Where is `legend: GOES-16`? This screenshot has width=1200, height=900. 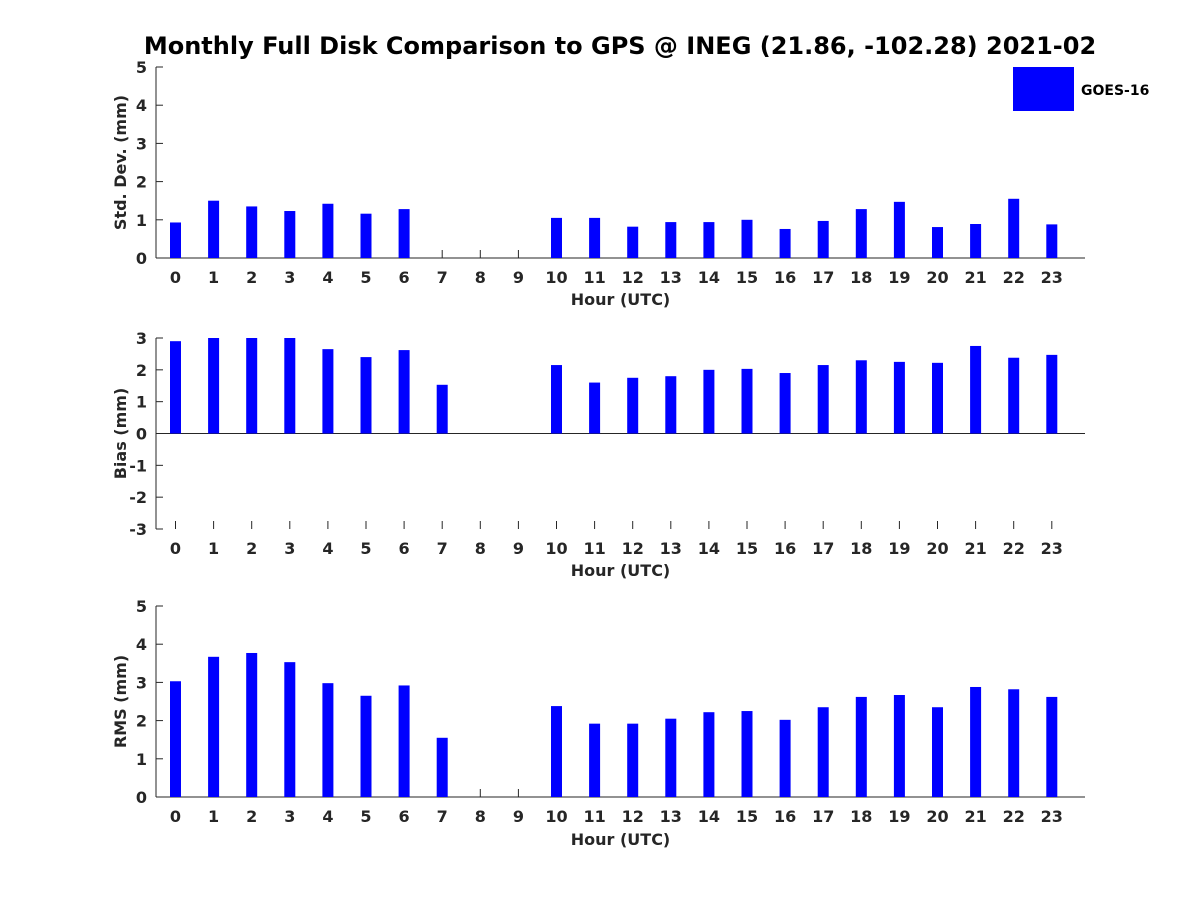
legend: GOES-16 is located at coordinates (1081, 89).